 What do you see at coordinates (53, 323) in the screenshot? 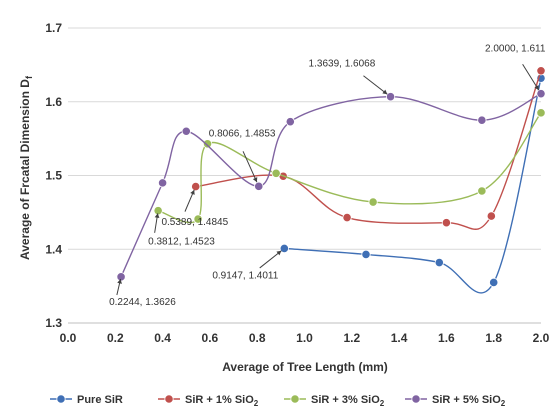
I see `y-tick-label-0: 1.3` at bounding box center [53, 323].